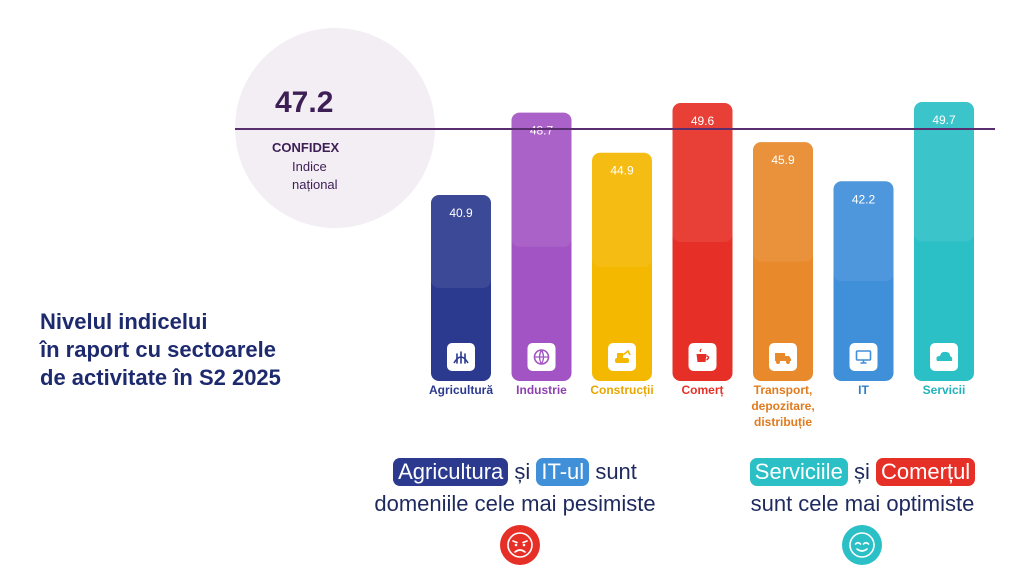  I want to click on bar-value-label-4: 49.6, so click(703, 121).